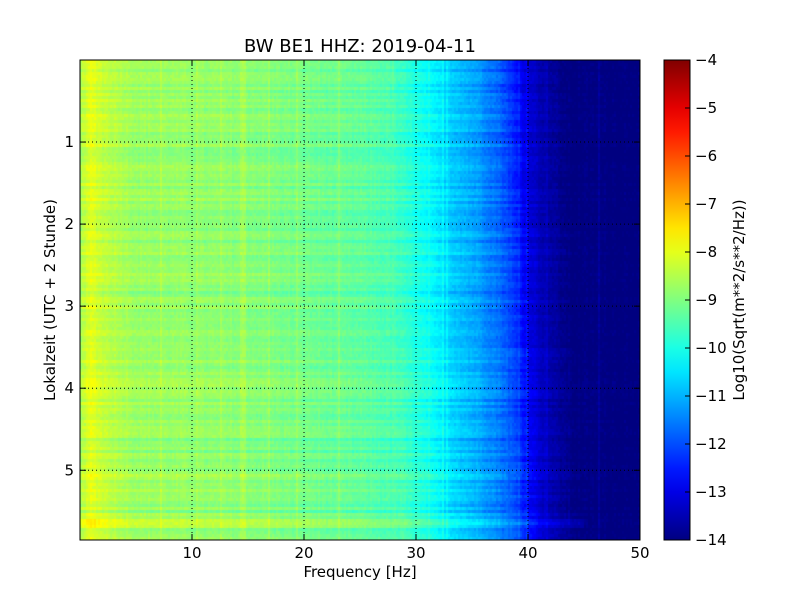  I want to click on colorbar-tick-label: −6, so click(706, 156).